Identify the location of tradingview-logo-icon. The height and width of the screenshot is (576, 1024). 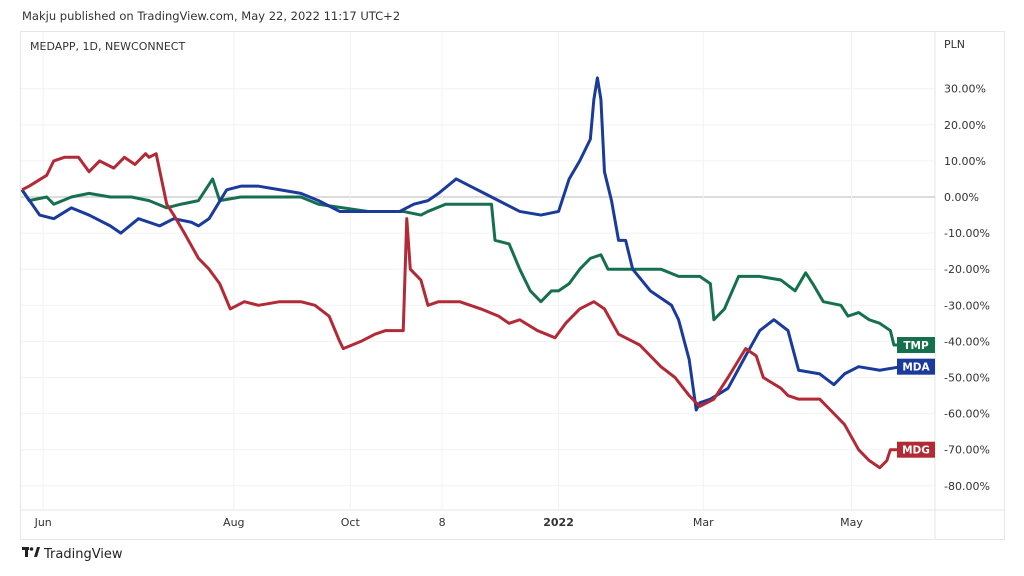
(31, 554).